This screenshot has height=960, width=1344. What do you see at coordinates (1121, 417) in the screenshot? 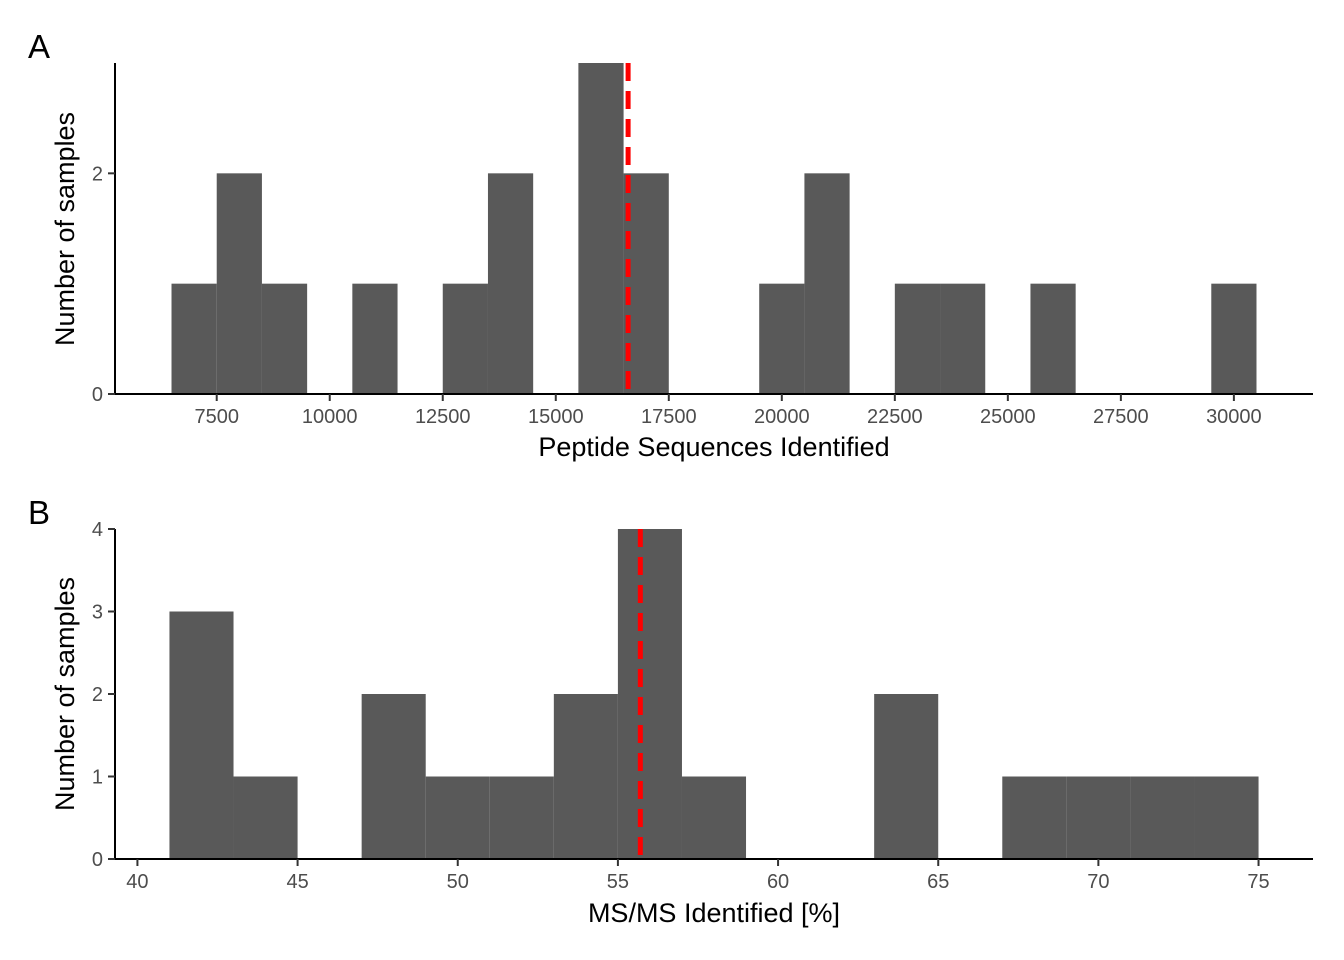
I see `panel-a-x-tick-label-8: 27500` at bounding box center [1121, 417].